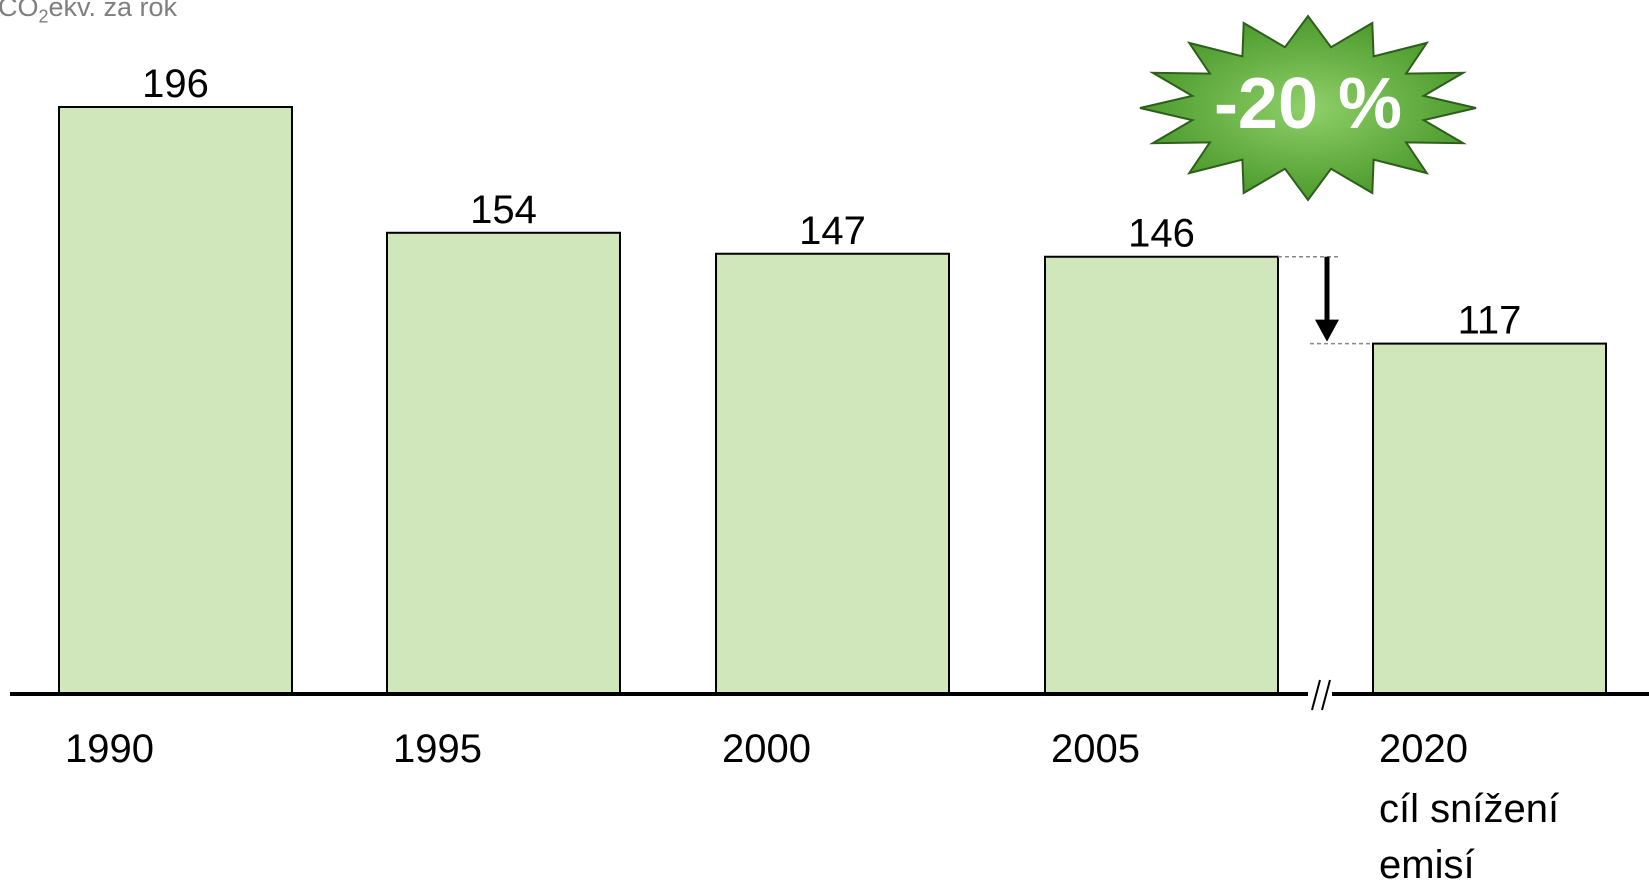  What do you see at coordinates (437, 749) in the screenshot?
I see `x-tick-label-1995: 1995` at bounding box center [437, 749].